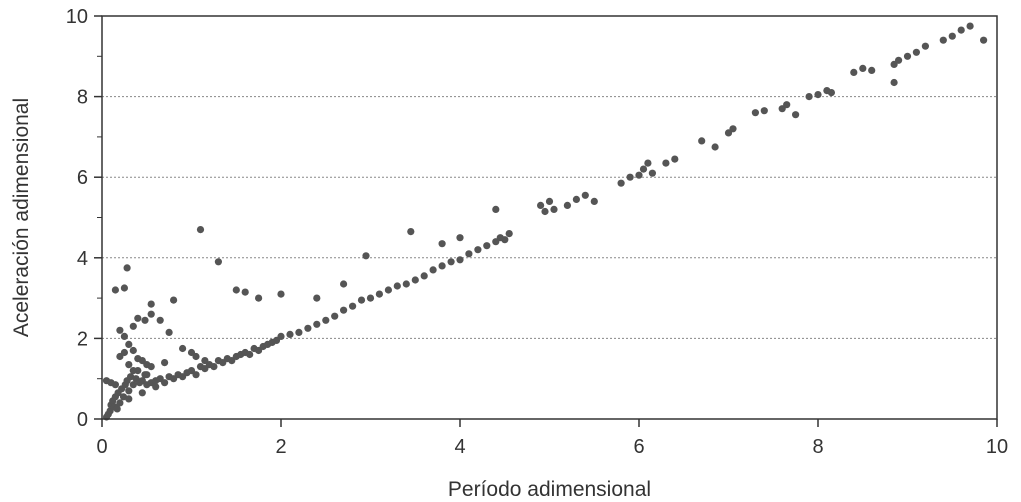 The height and width of the screenshot is (502, 1021). What do you see at coordinates (82, 259) in the screenshot?
I see `y-tick-label: 4` at bounding box center [82, 259].